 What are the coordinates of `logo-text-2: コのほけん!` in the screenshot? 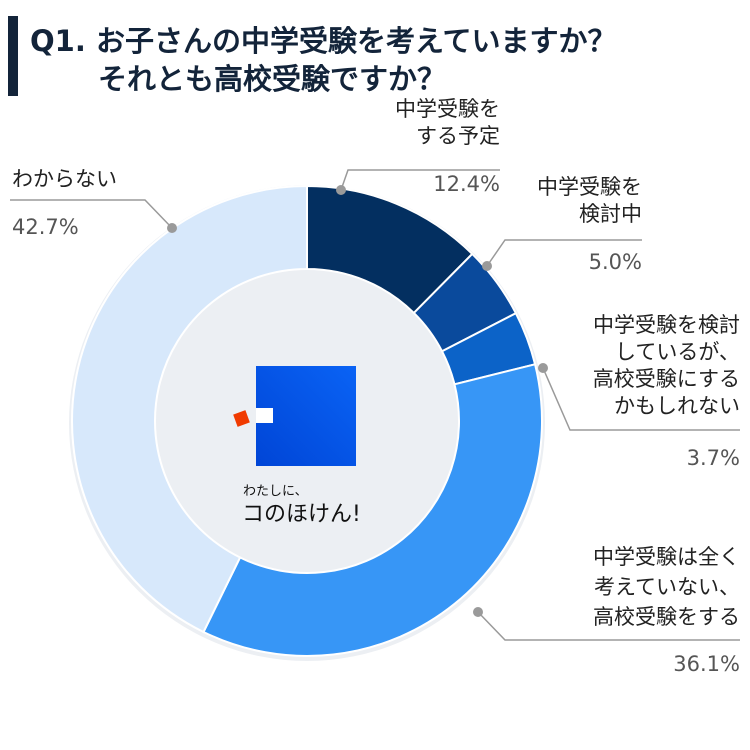 It's located at (301, 514).